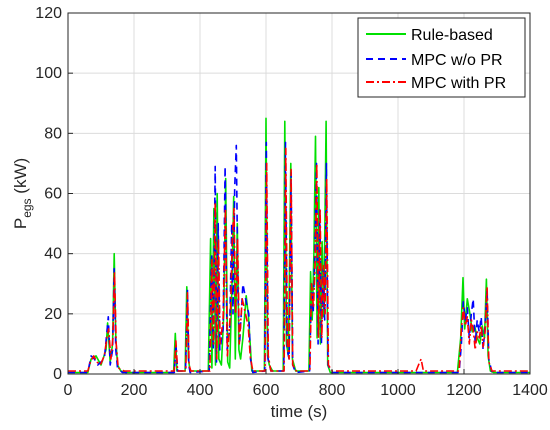  Describe the element at coordinates (134, 390) in the screenshot. I see `x-tick-label: 200` at that location.